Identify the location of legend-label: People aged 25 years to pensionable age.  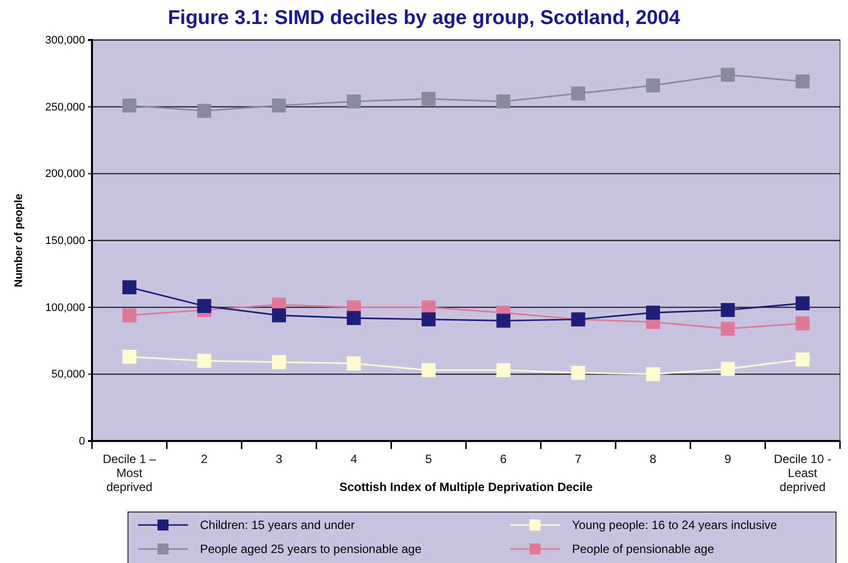
(311, 549).